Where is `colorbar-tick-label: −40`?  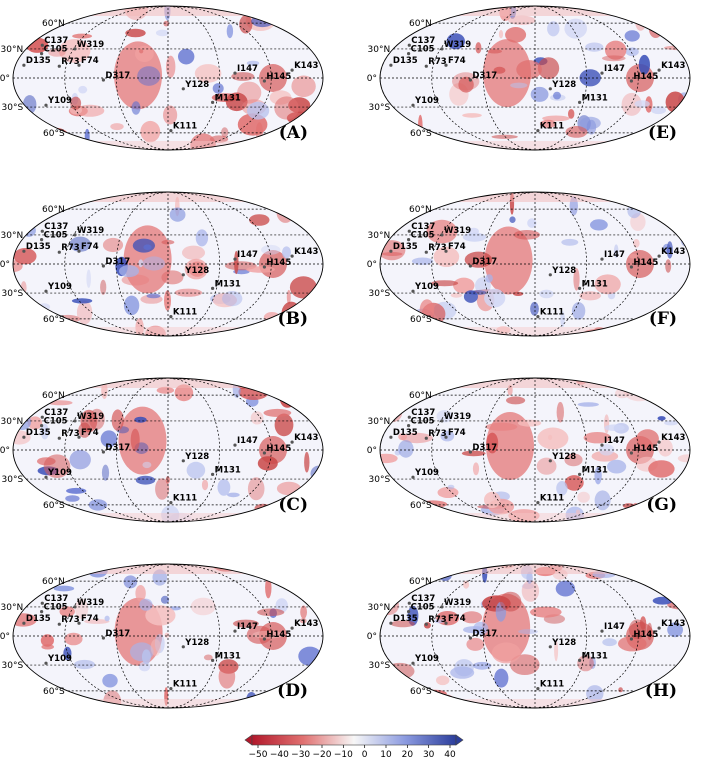 colorbar-tick-label: −40 is located at coordinates (279, 755).